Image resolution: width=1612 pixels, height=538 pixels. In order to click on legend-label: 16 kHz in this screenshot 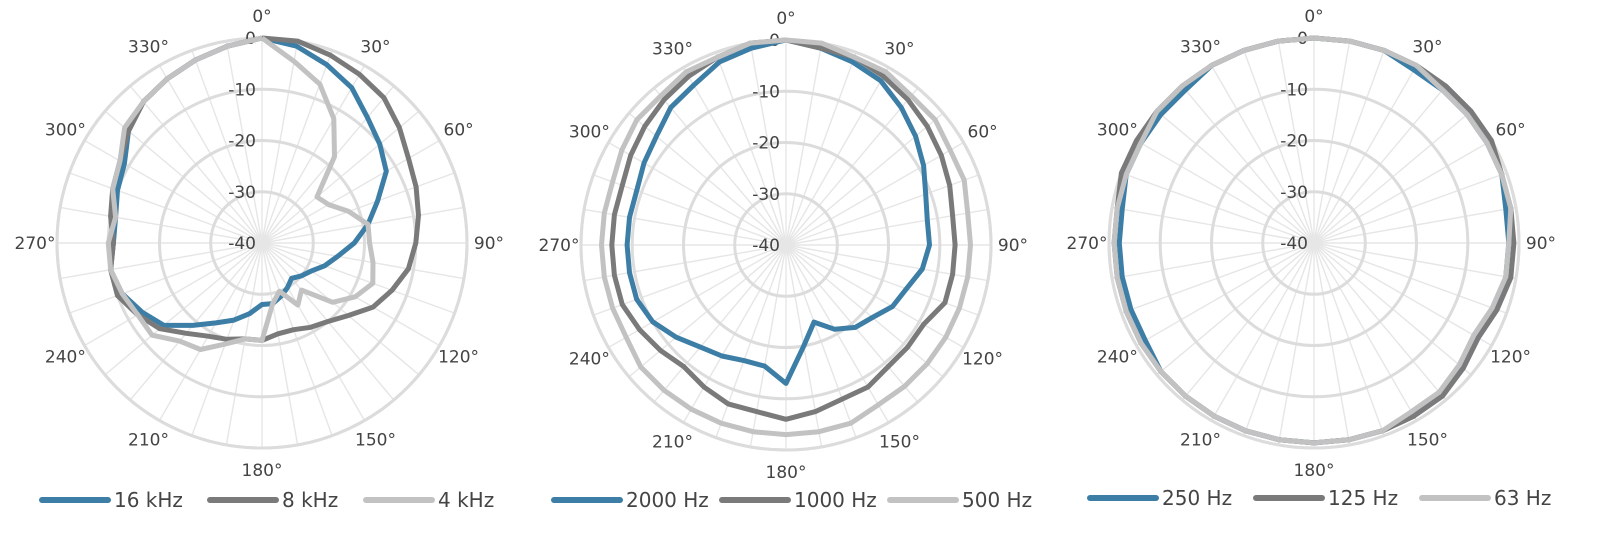, I will do `click(148, 500)`.